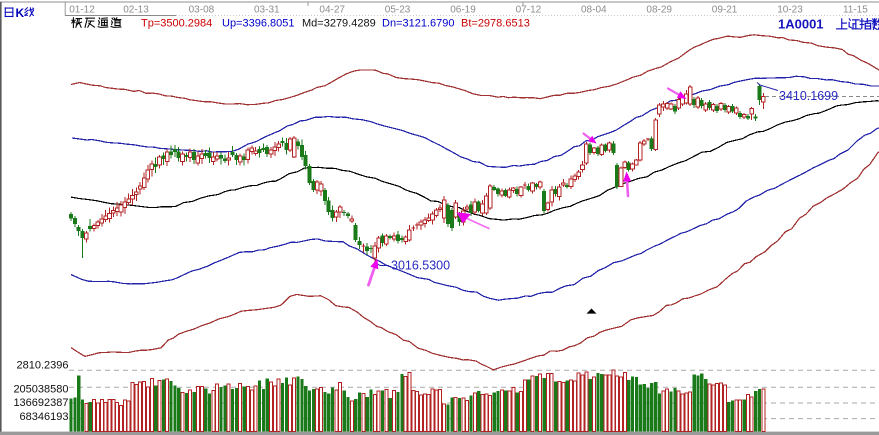 Image resolution: width=879 pixels, height=435 pixels. What do you see at coordinates (418, 24) in the screenshot?
I see `svg-text: Dn=3121.6790` at bounding box center [418, 24].